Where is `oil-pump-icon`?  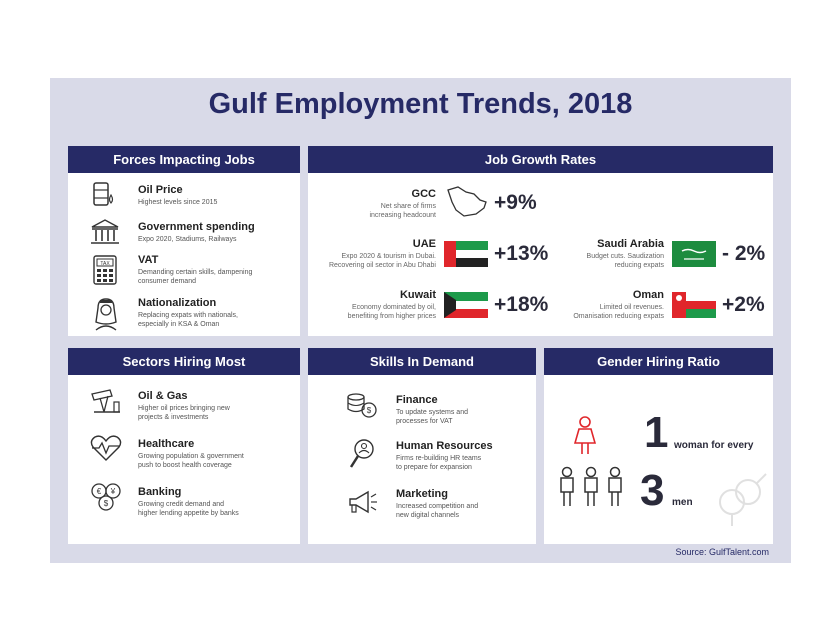 oil-pump-icon is located at coordinates (105, 401).